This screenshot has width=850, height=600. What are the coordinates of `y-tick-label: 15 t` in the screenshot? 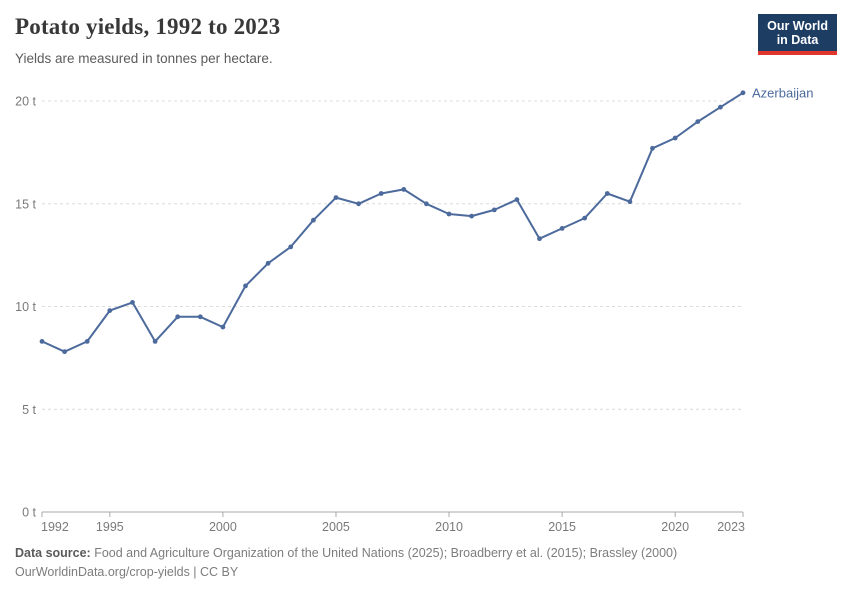 It's located at (25, 204).